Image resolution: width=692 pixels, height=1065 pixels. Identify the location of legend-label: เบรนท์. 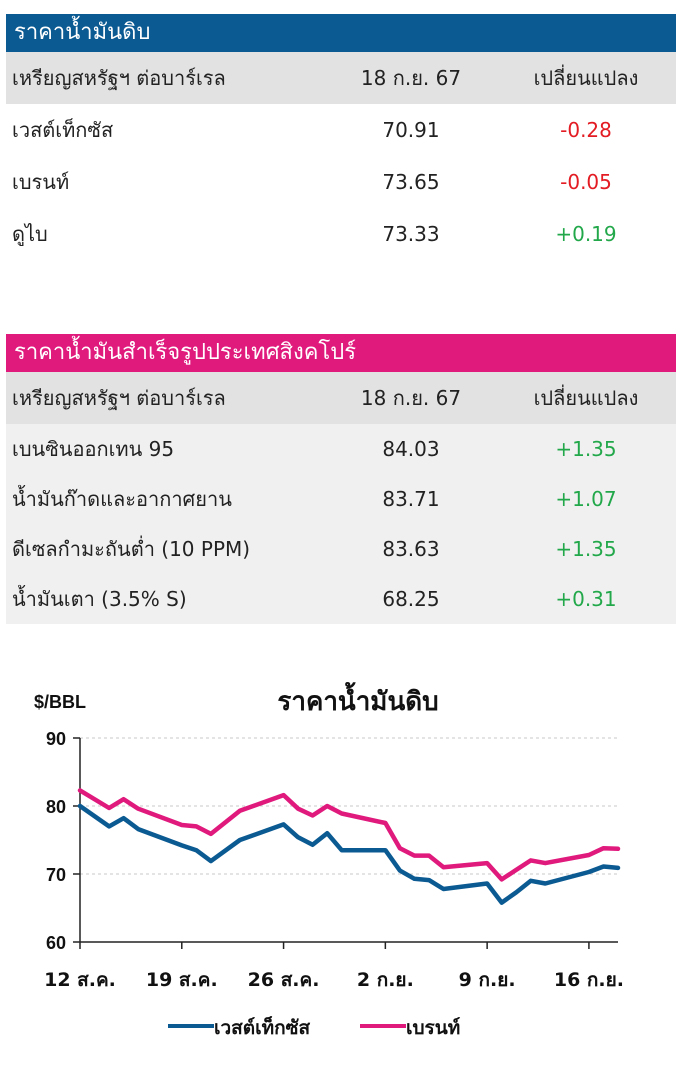
(433, 1028).